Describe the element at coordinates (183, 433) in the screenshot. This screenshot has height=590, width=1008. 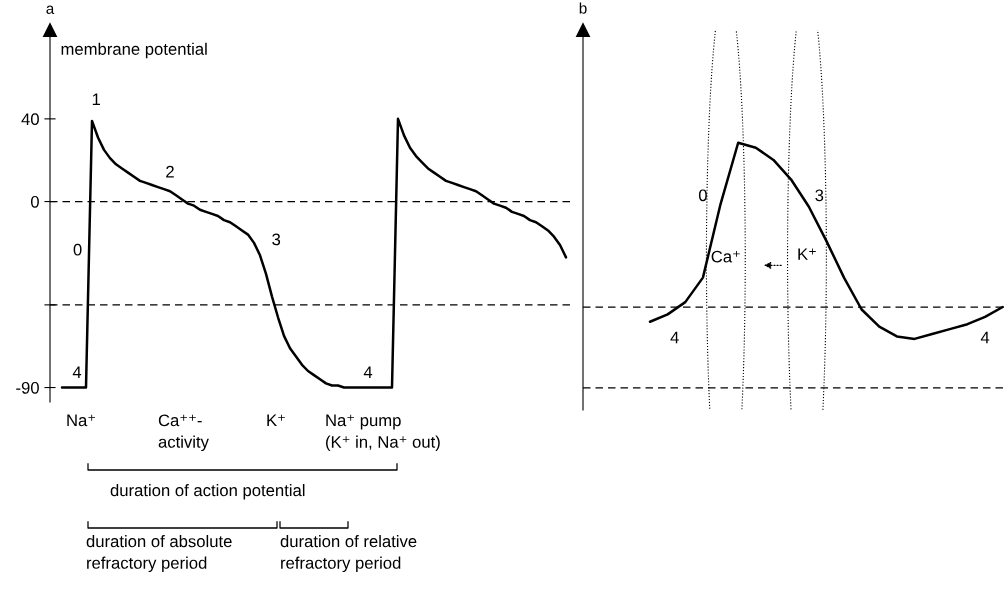
I see `text: Ca⁺⁺- activity` at that location.